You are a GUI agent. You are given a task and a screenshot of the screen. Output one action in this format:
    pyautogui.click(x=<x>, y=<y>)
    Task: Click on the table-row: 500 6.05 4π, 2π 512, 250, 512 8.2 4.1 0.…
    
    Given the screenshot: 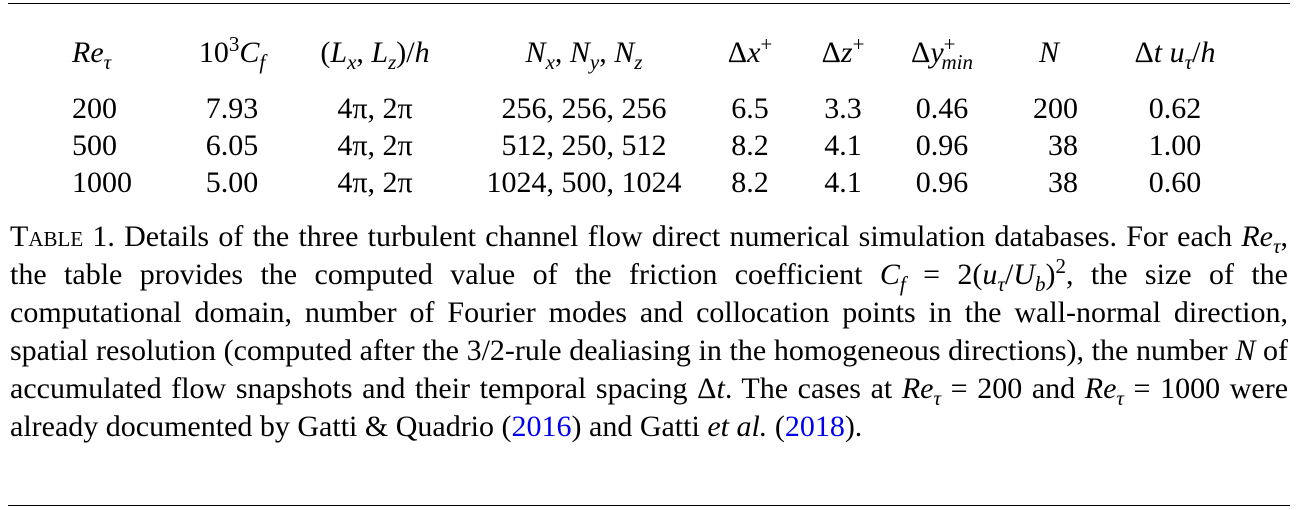 What is the action you would take?
    pyautogui.click(x=655, y=145)
    